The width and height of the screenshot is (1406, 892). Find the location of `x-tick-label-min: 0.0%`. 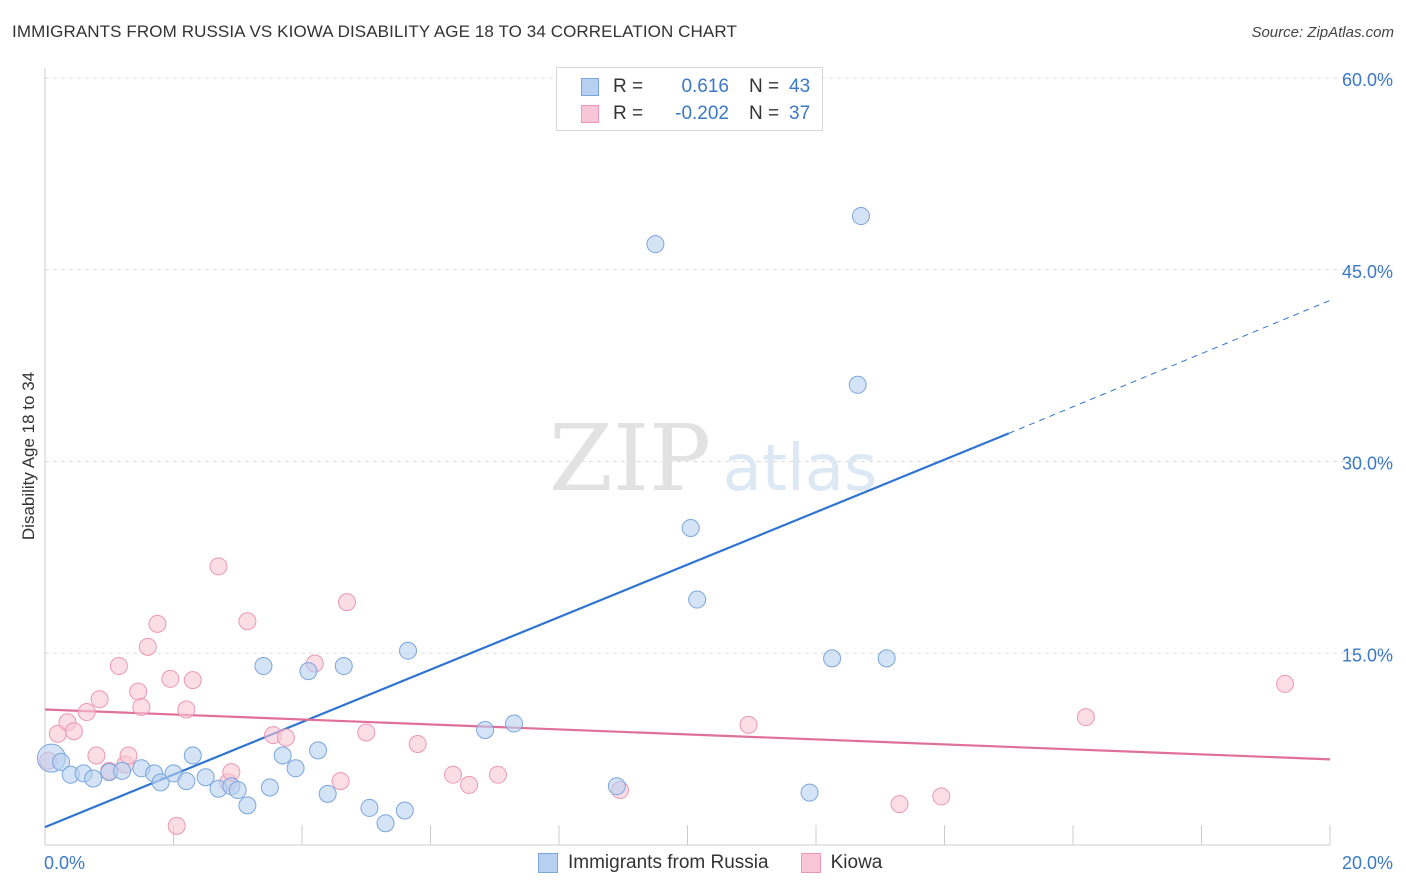

x-tick-label-min: 0.0% is located at coordinates (64, 863).